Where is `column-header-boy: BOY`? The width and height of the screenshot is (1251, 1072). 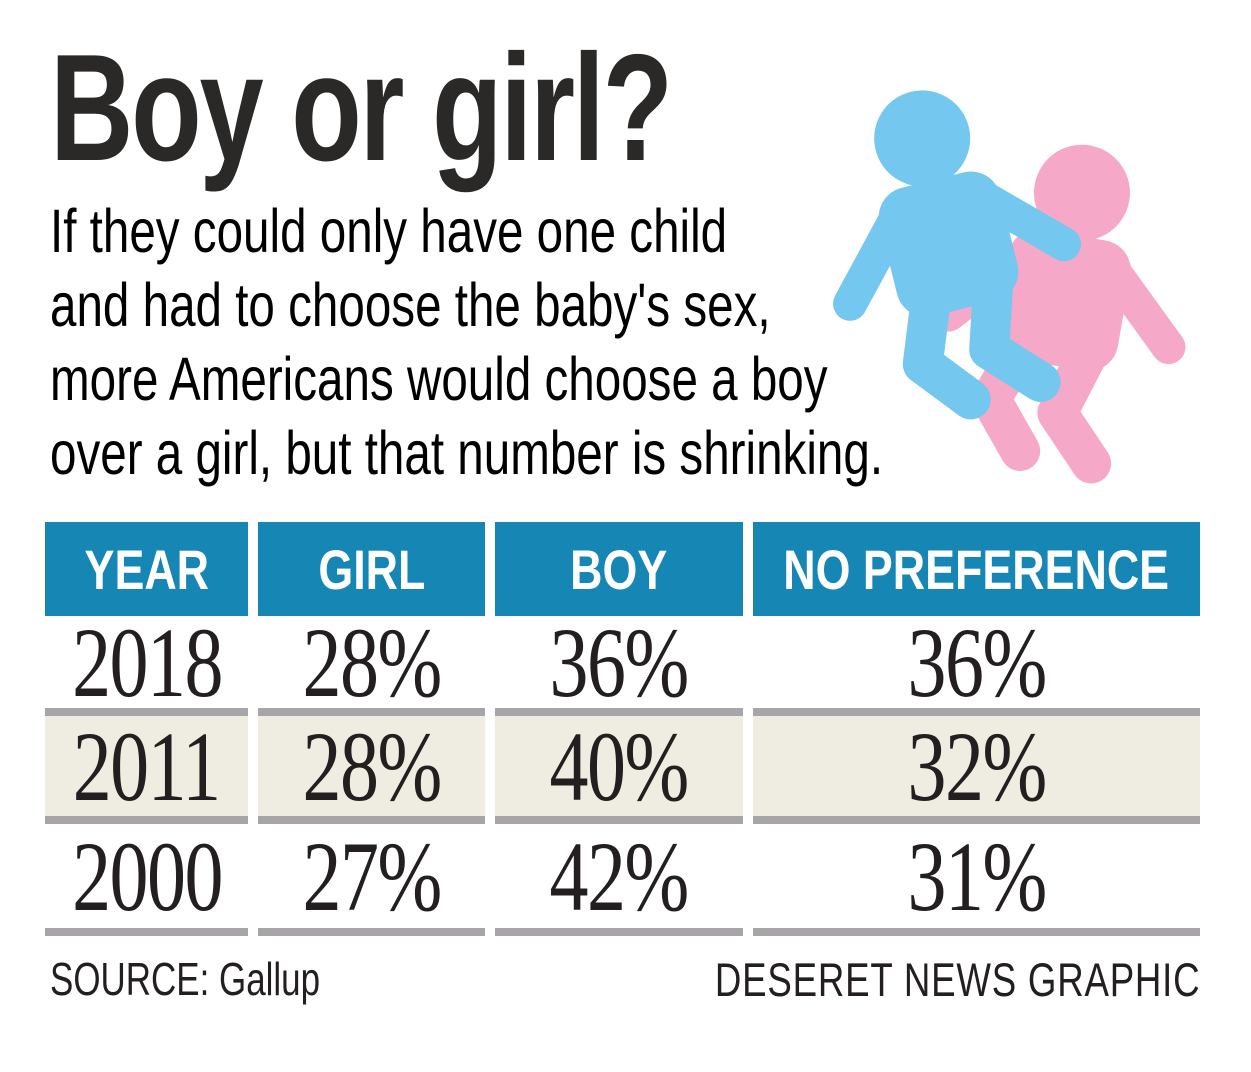 column-header-boy: BOY is located at coordinates (619, 569).